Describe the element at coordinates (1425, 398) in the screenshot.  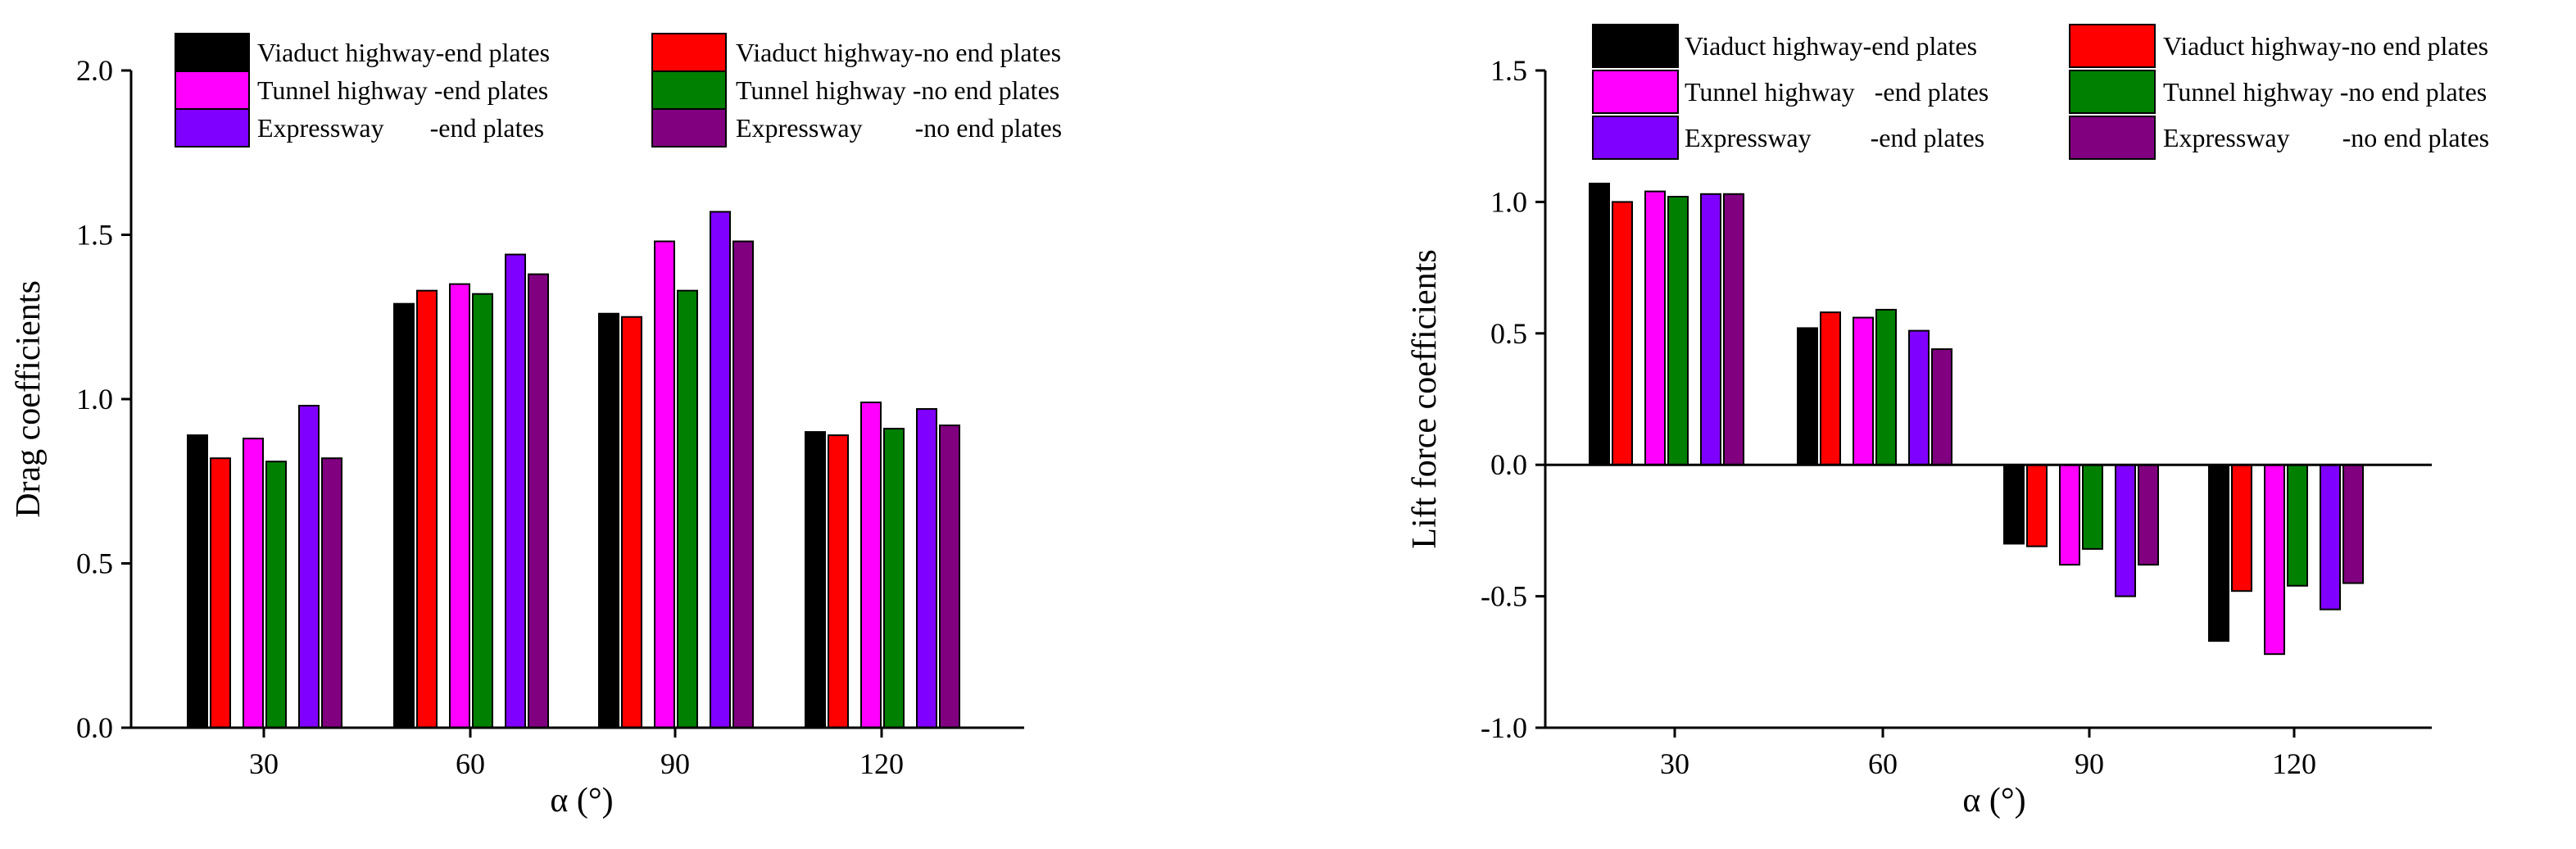
I see `y-axis-title: Lift force coefficients` at that location.